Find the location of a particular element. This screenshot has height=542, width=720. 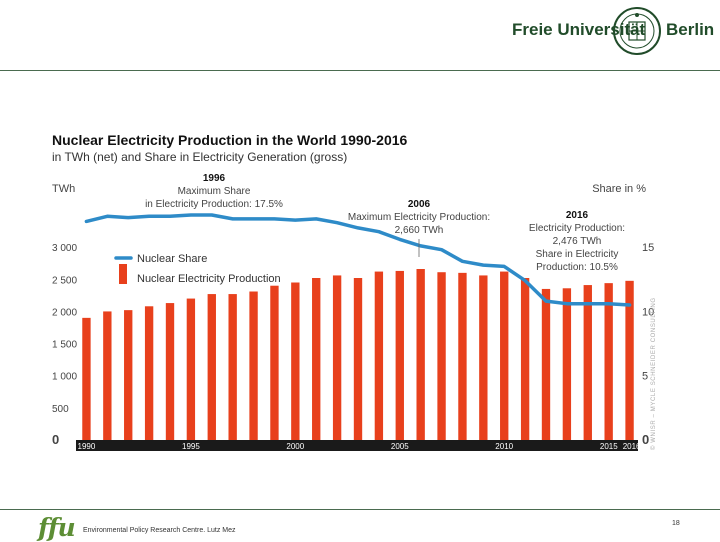

annotation-2016-line-3: Share in Electricity is located at coordinates (577, 254).